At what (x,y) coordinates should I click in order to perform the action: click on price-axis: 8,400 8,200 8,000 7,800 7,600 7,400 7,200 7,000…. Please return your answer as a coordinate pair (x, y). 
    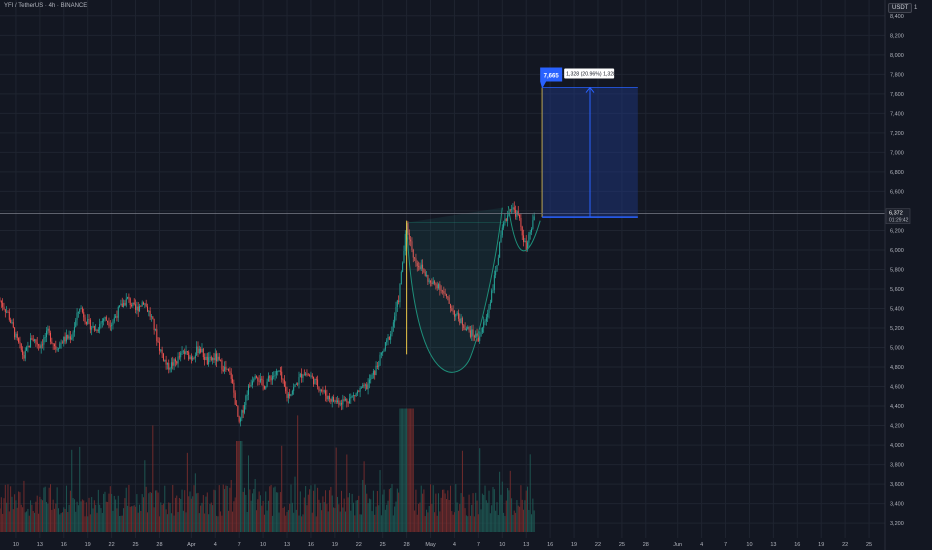
    Looking at the image, I should click on (908, 275).